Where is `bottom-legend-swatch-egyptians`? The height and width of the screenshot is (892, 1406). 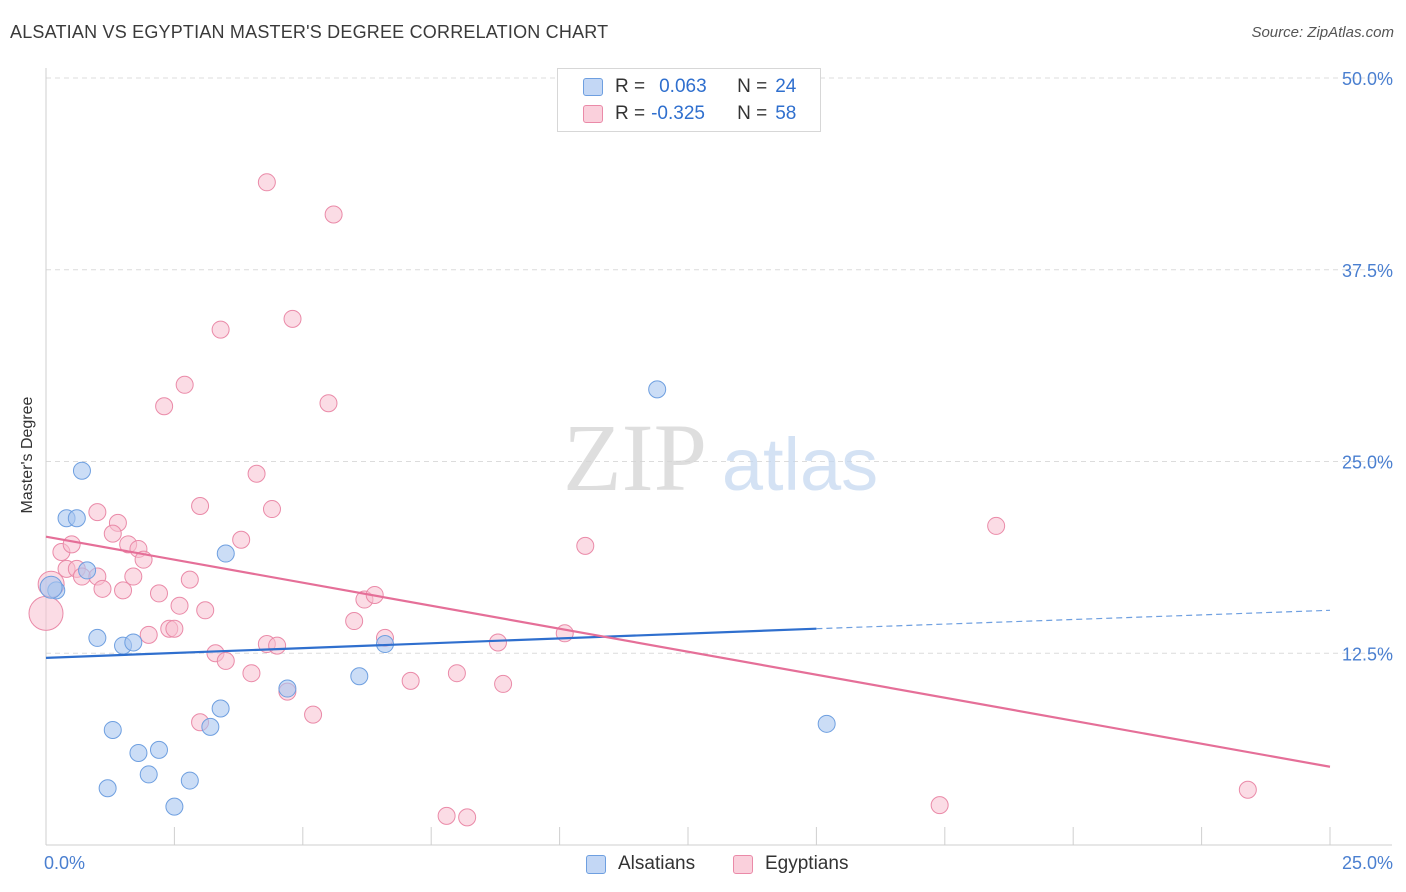 bottom-legend-swatch-egyptians is located at coordinates (743, 864).